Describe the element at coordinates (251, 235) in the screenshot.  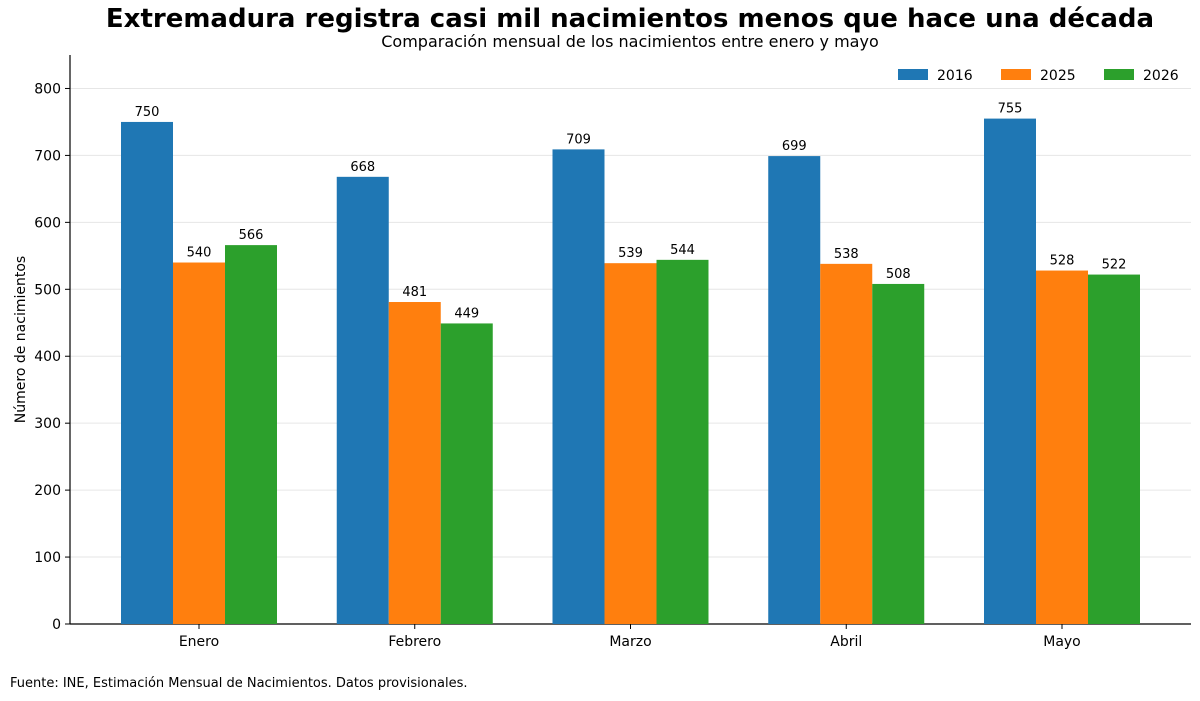
I see `data-label: 566` at that location.